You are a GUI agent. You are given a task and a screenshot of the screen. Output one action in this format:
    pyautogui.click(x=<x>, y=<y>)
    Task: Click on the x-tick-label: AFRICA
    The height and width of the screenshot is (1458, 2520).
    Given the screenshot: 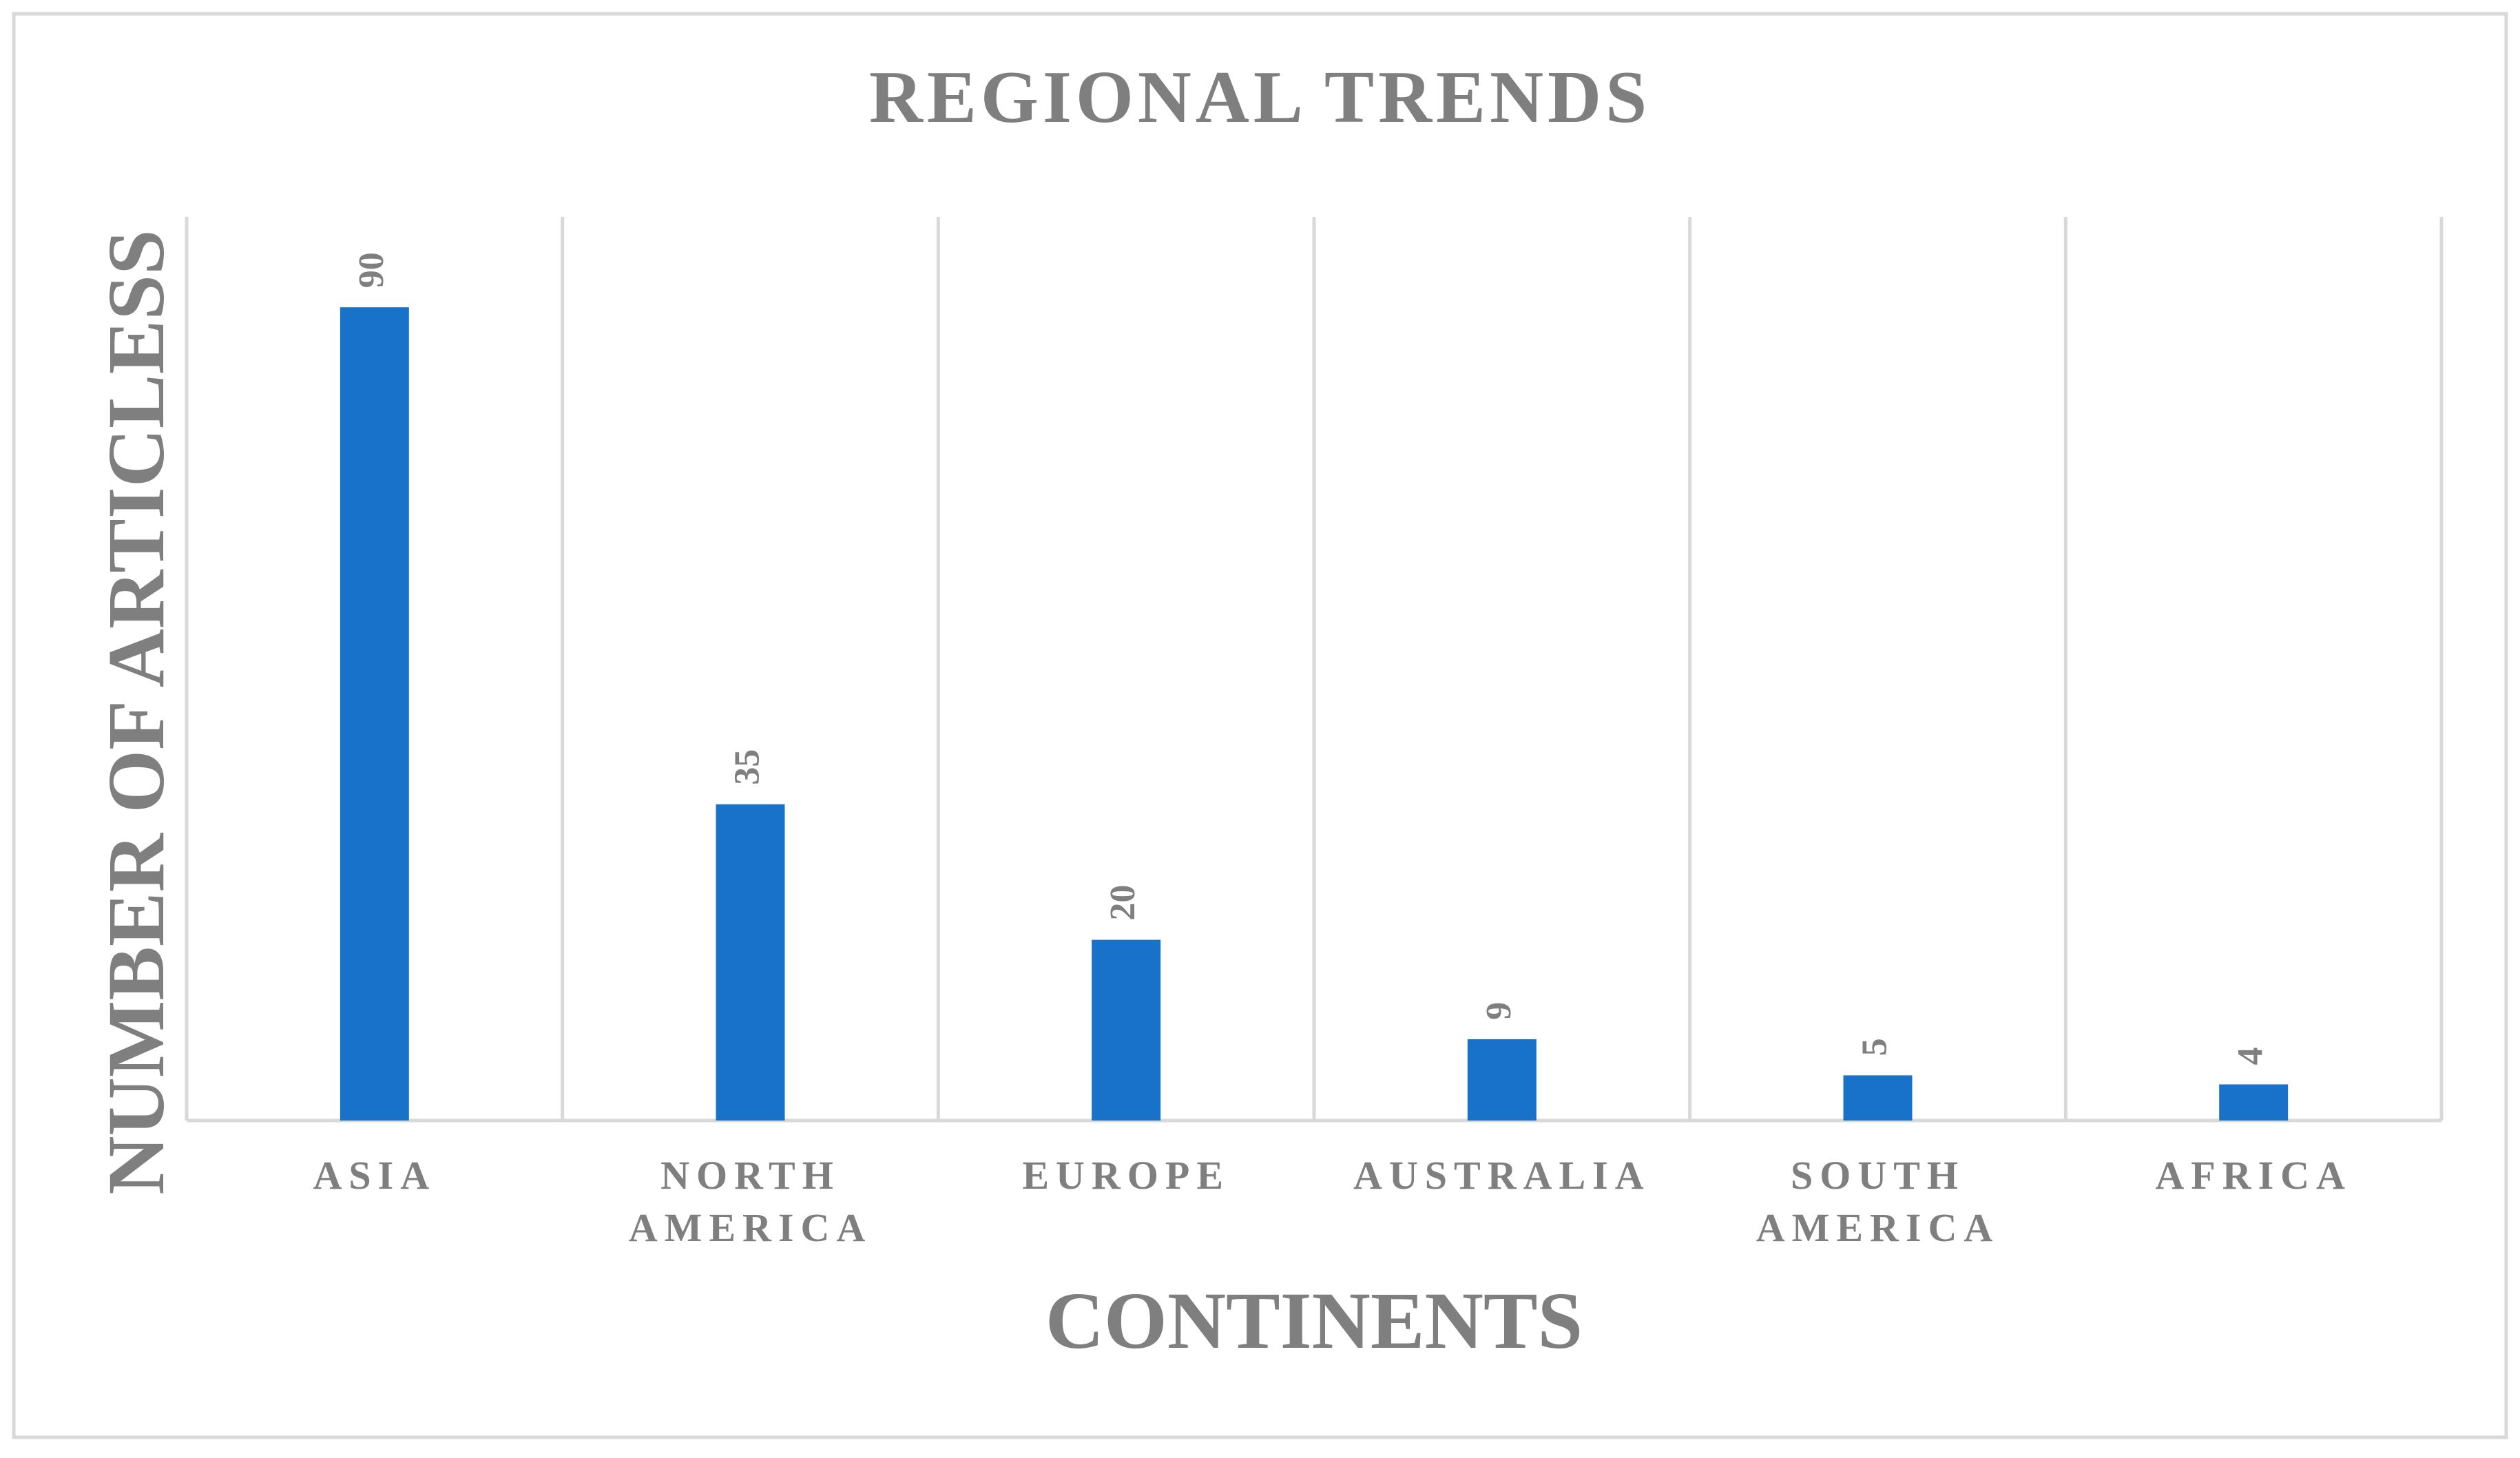 What is the action you would take?
    pyautogui.click(x=2253, y=1175)
    